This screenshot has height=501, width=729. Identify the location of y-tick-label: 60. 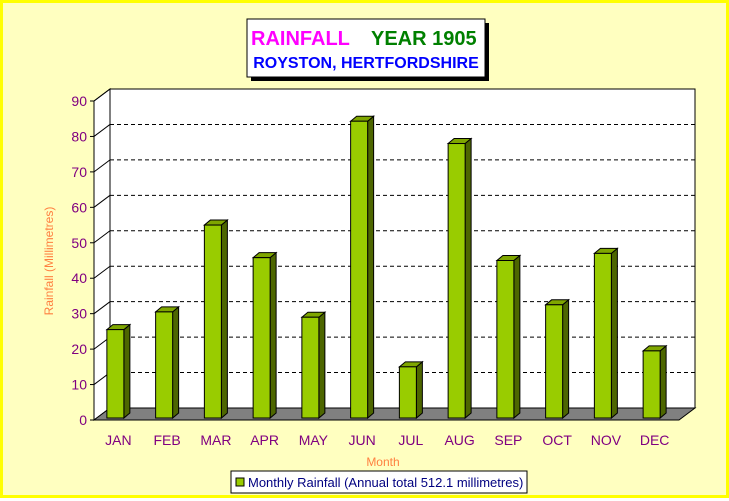
(79, 207).